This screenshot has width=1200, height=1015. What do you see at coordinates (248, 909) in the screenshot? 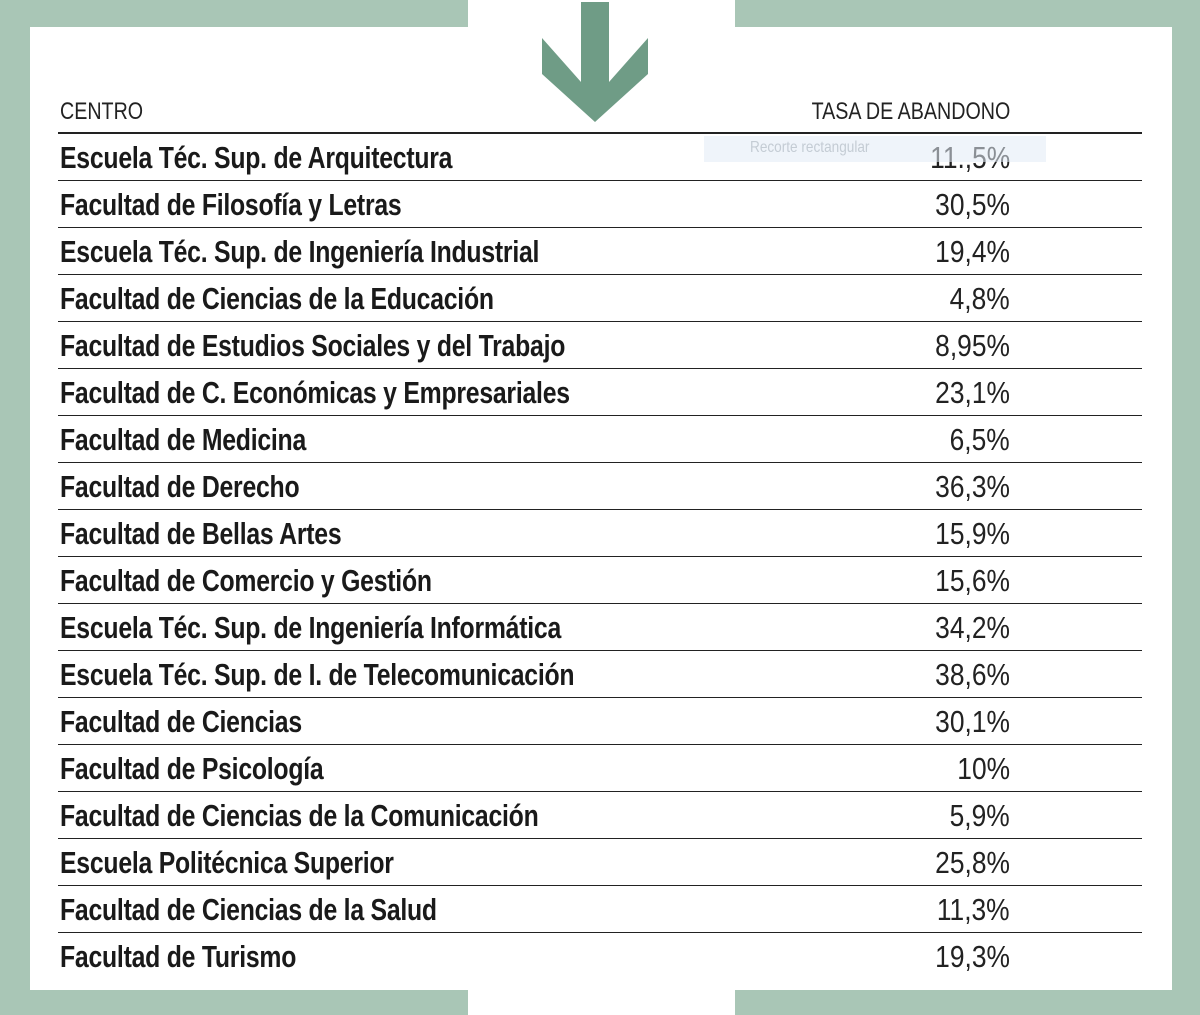
I see `center-name: Facultad de Ciencias de la Salud` at bounding box center [248, 909].